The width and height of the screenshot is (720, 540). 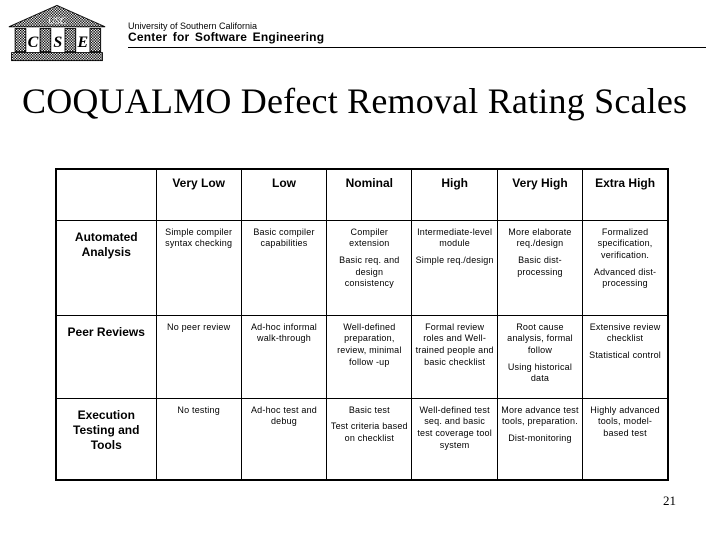 I want to click on cell-execution-extra-high: Highly advanced tools, model-based test, so click(x=625, y=439).